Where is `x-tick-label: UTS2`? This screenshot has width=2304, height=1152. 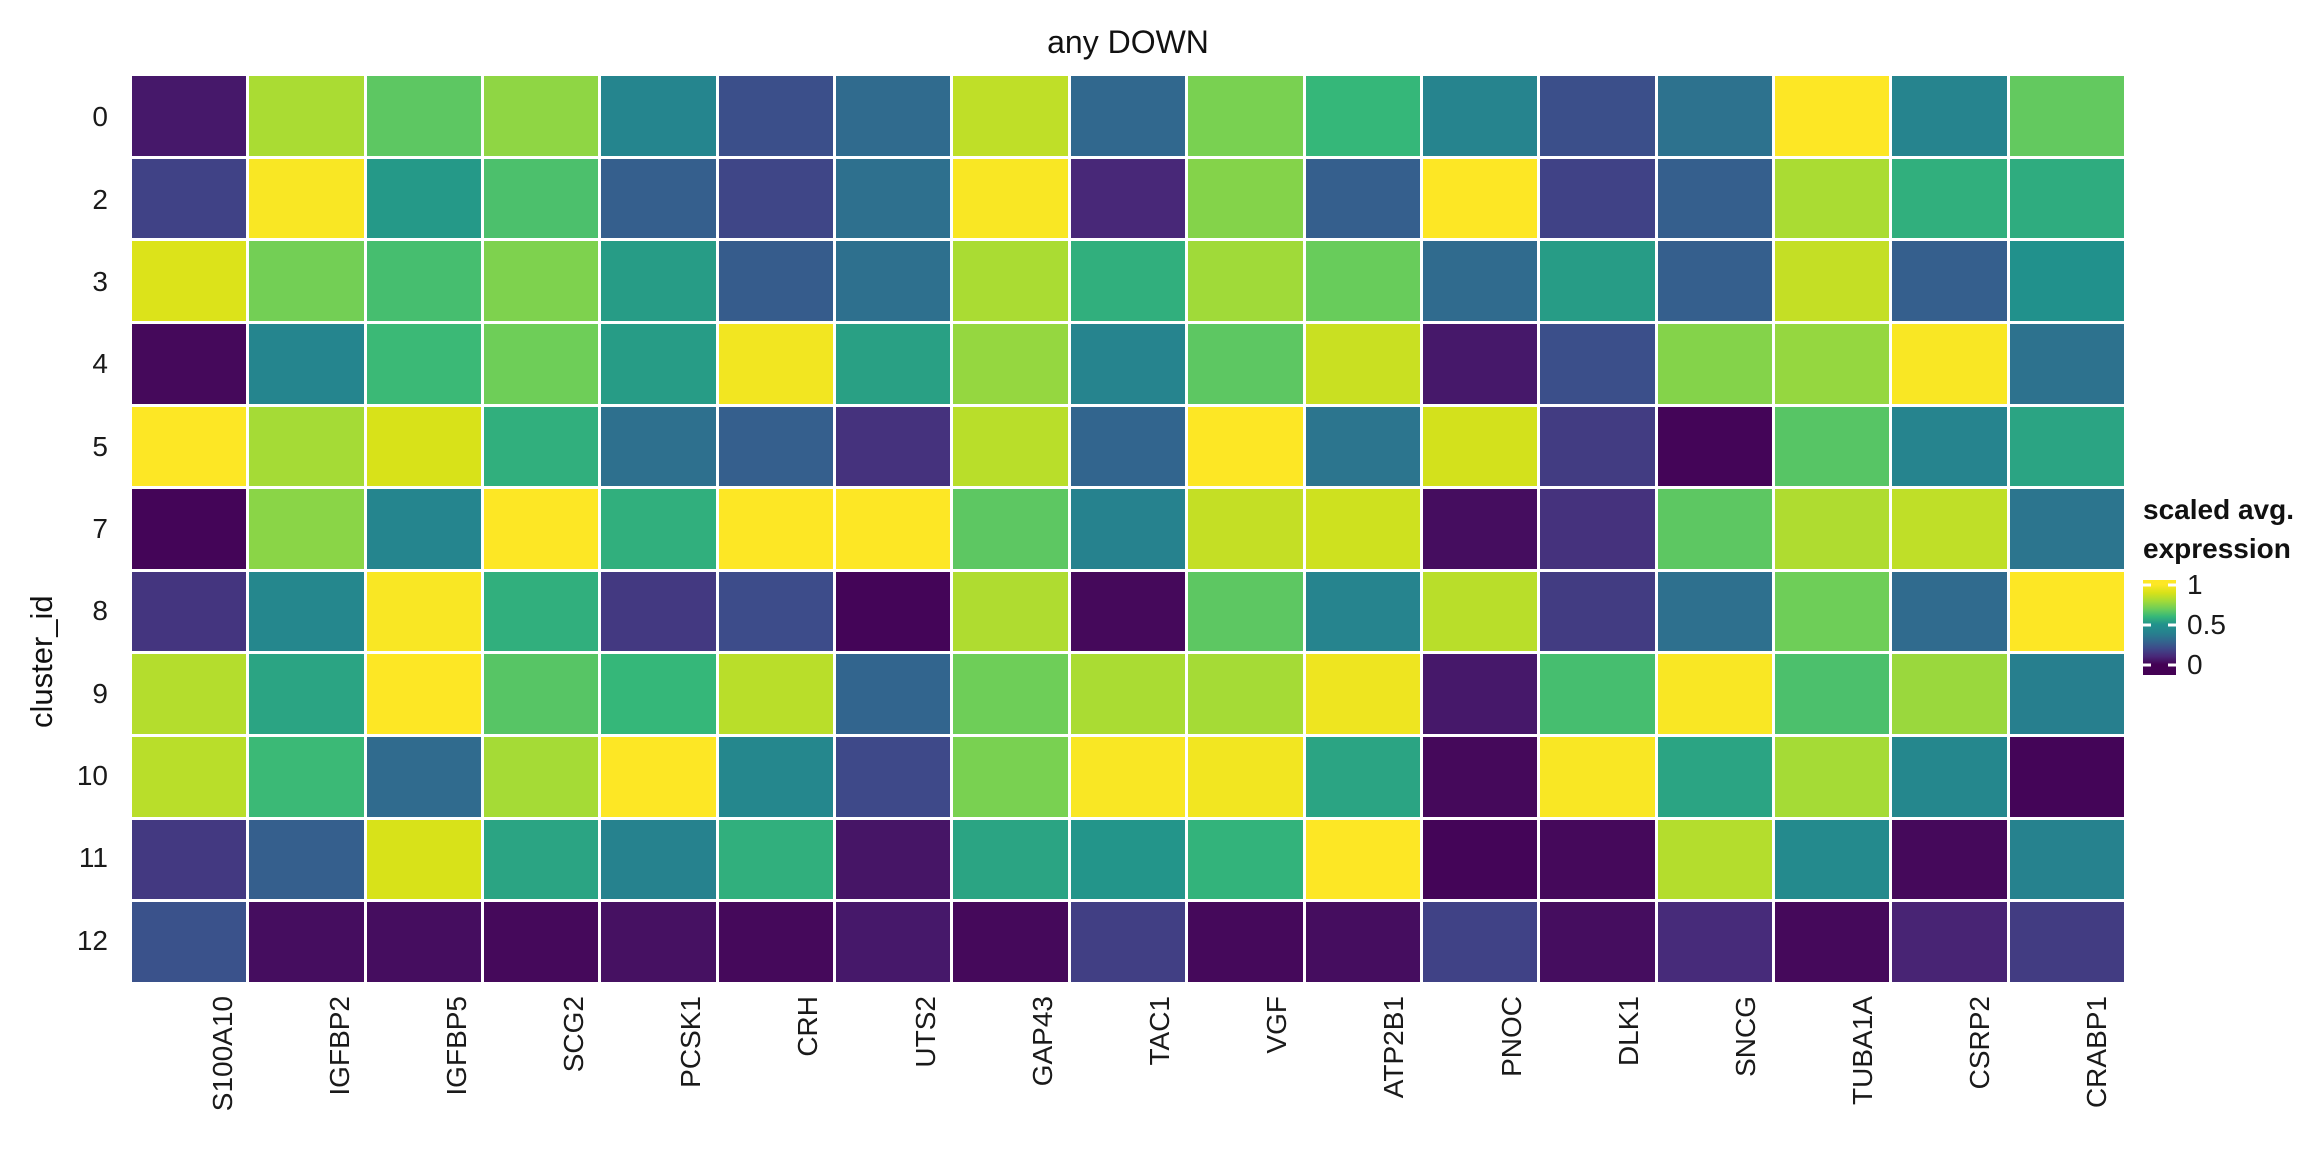
x-tick-label: UTS2 is located at coordinates (925, 1032).